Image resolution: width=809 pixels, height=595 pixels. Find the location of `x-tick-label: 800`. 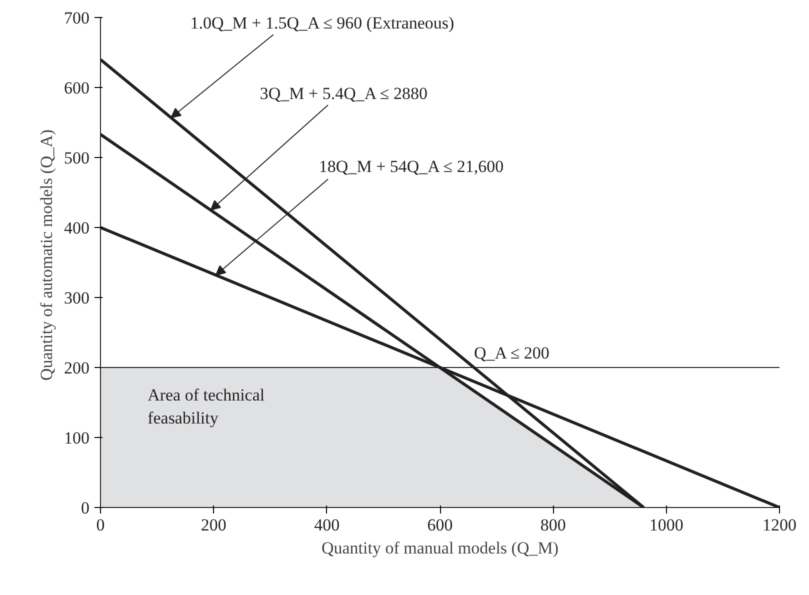

x-tick-label: 800 is located at coordinates (553, 525).